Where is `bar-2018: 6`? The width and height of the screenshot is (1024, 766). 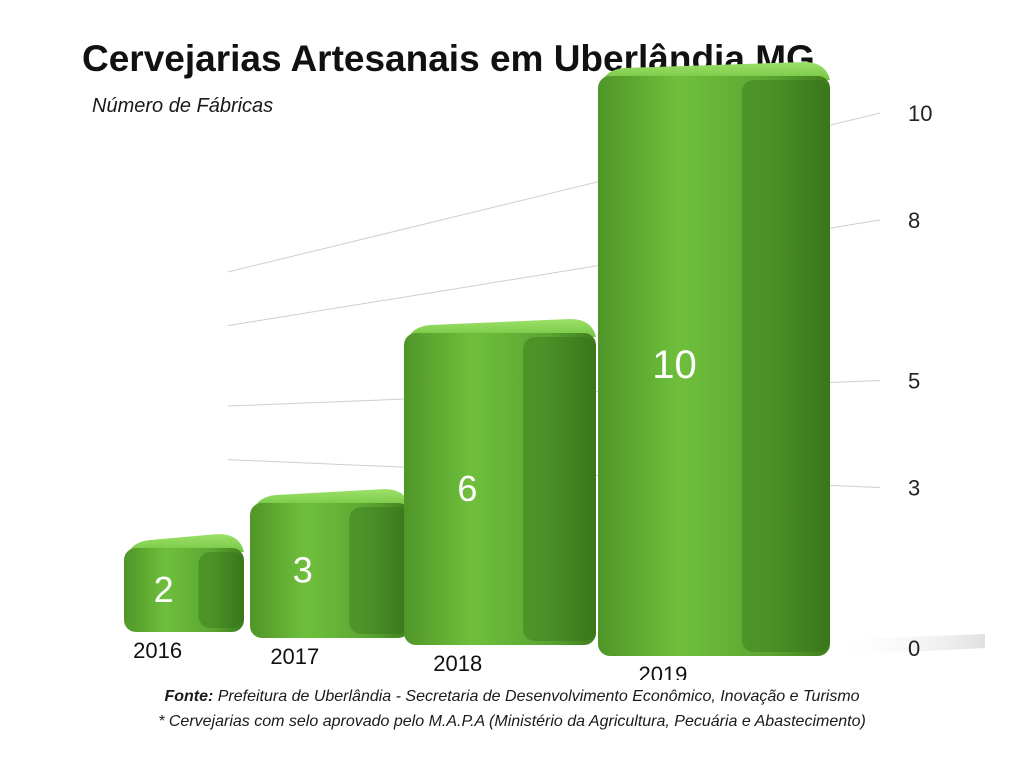 bar-2018: 6 is located at coordinates (500, 482).